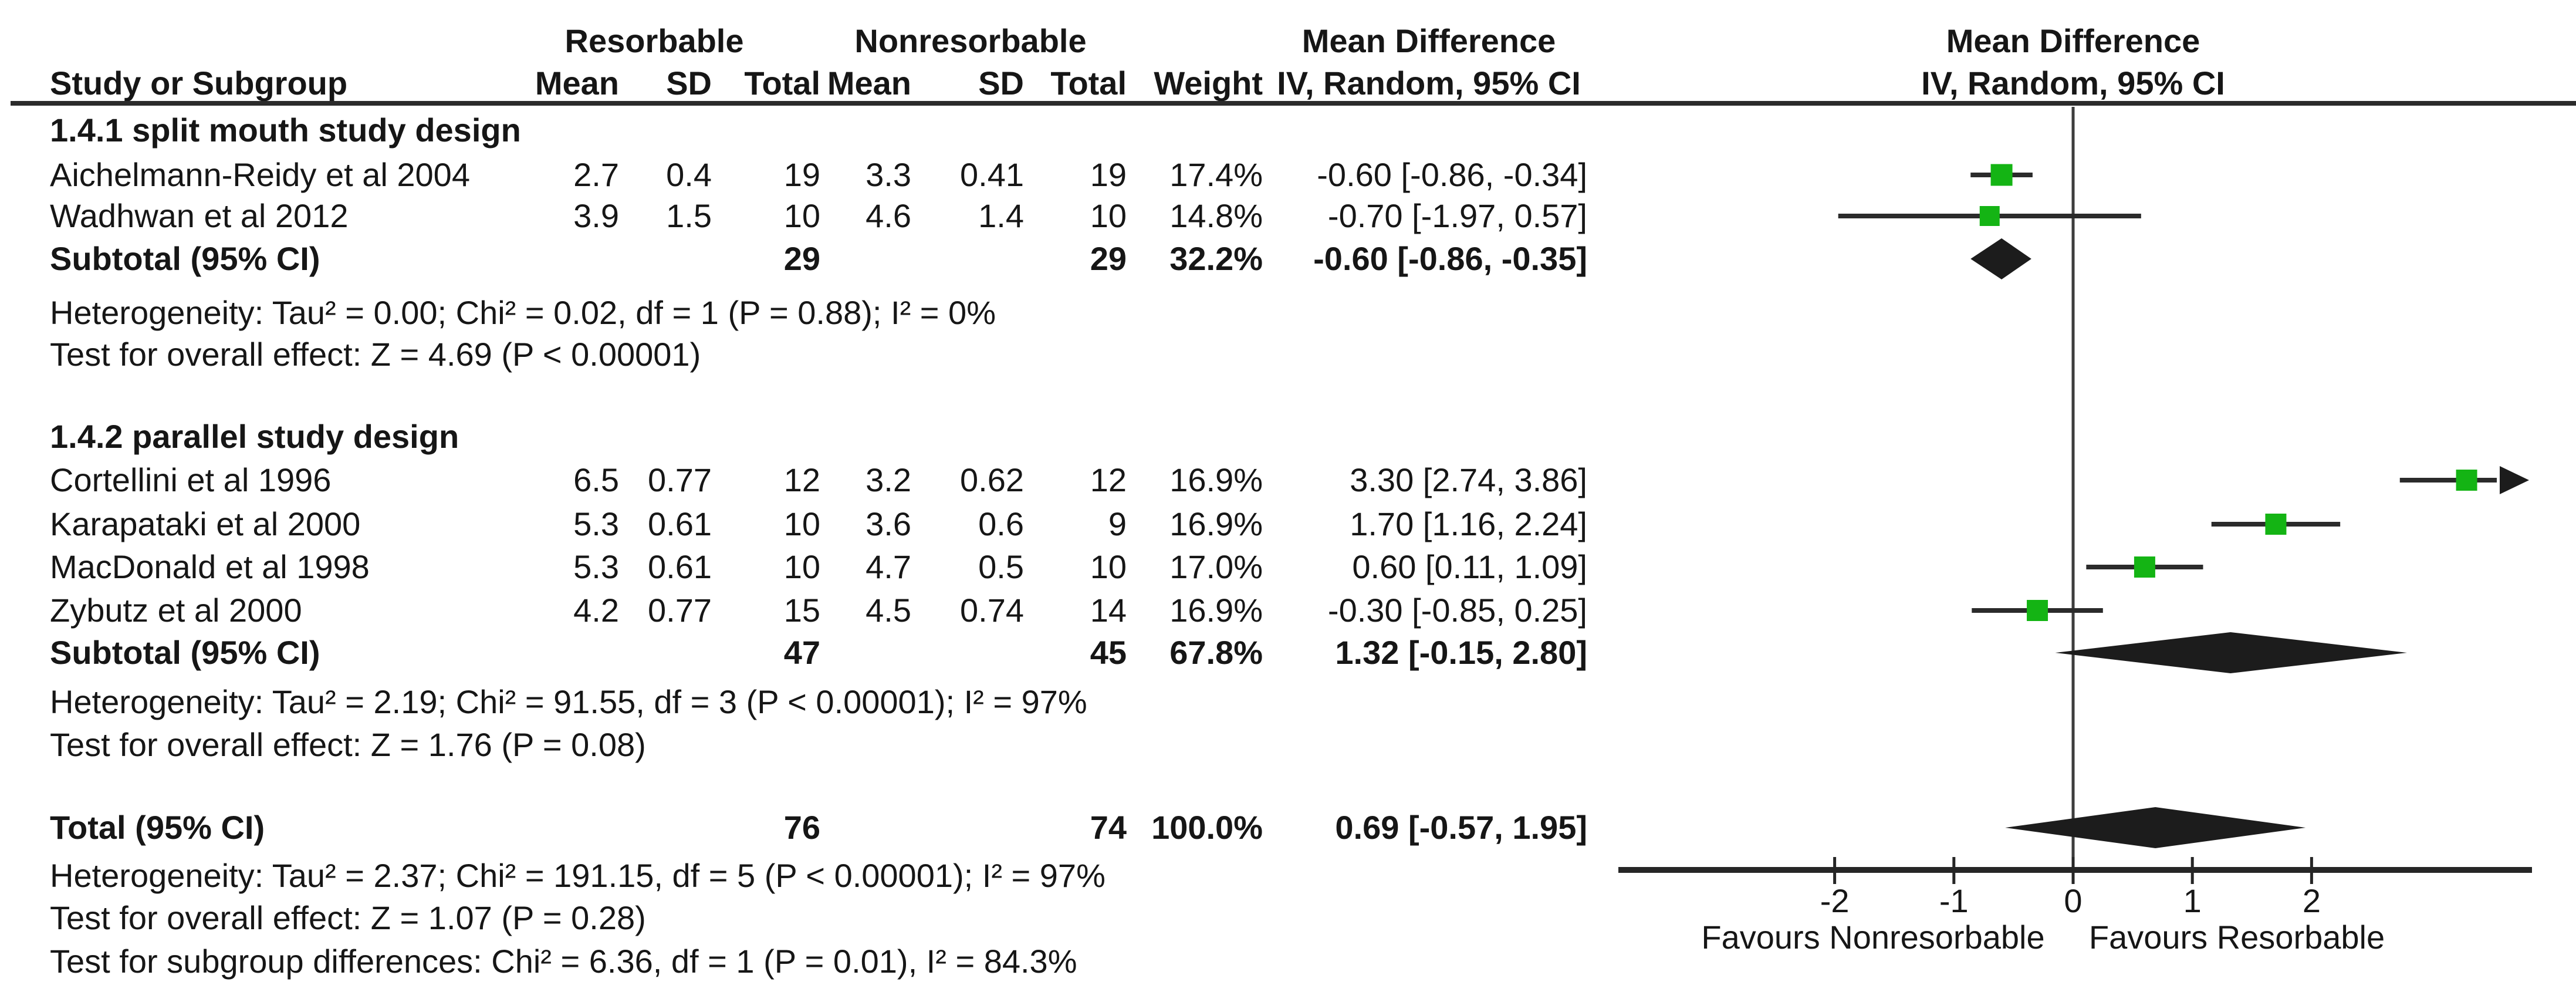 The width and height of the screenshot is (2576, 1002). What do you see at coordinates (1108, 258) in the screenshot?
I see `subtotal-non-total: 29` at bounding box center [1108, 258].